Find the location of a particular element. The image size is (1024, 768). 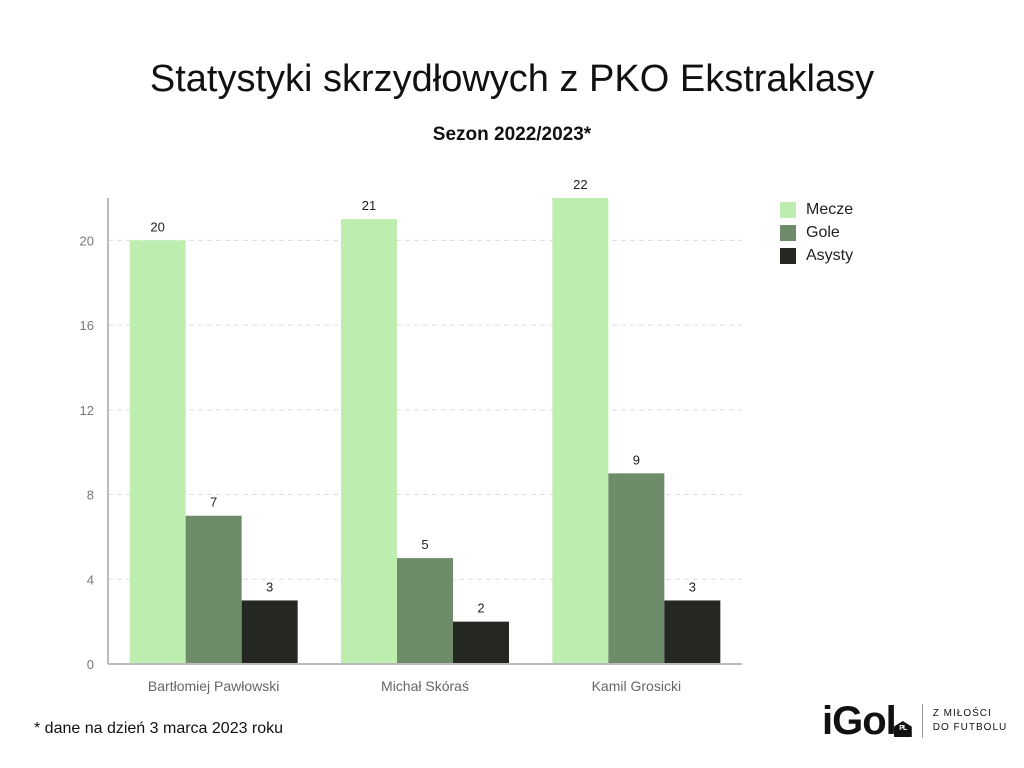

data-label: 5 is located at coordinates (424, 544).